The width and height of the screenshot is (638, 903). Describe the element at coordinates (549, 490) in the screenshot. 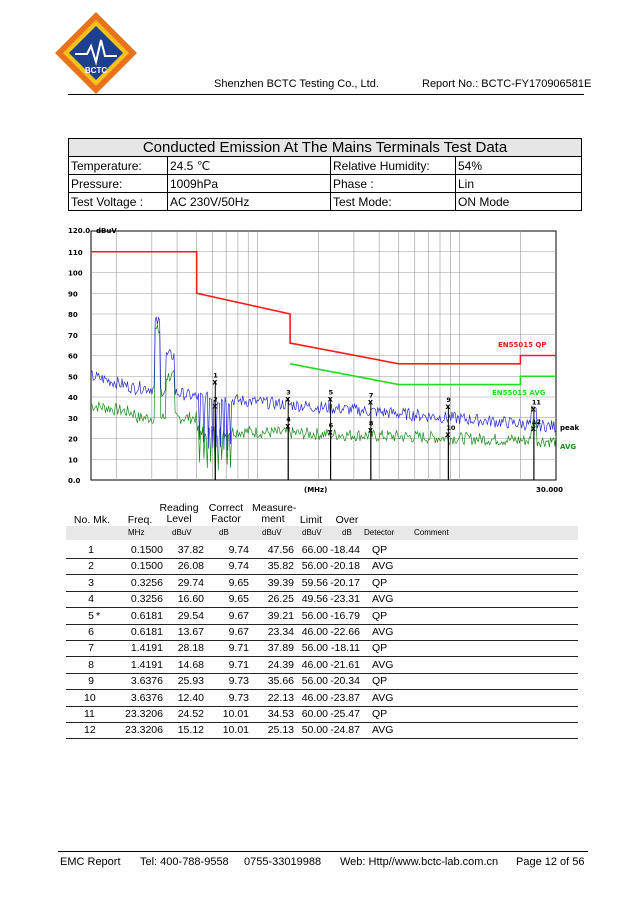

I see `x-max-label: 30.000` at that location.